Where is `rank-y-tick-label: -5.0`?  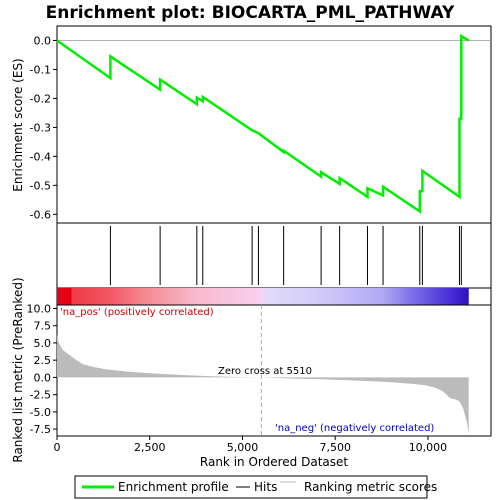 rank-y-tick-label: -5.0 is located at coordinates (40, 412).